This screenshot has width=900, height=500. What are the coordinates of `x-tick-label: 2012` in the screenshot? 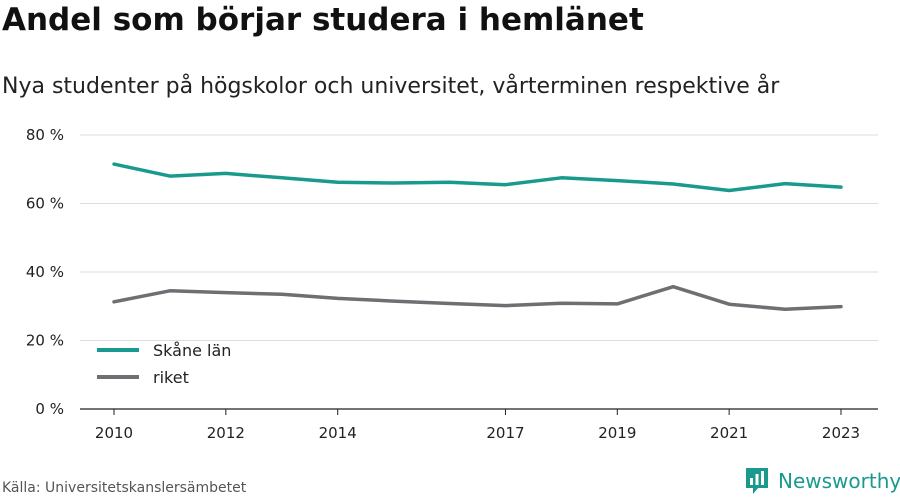 It's located at (226, 433).